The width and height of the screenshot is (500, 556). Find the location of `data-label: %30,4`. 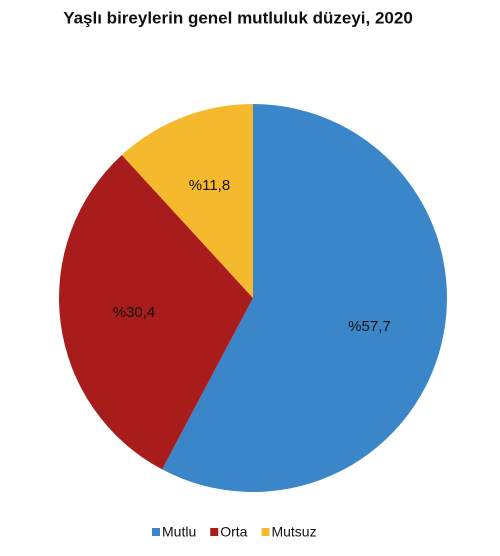

data-label: %30,4 is located at coordinates (134, 312).